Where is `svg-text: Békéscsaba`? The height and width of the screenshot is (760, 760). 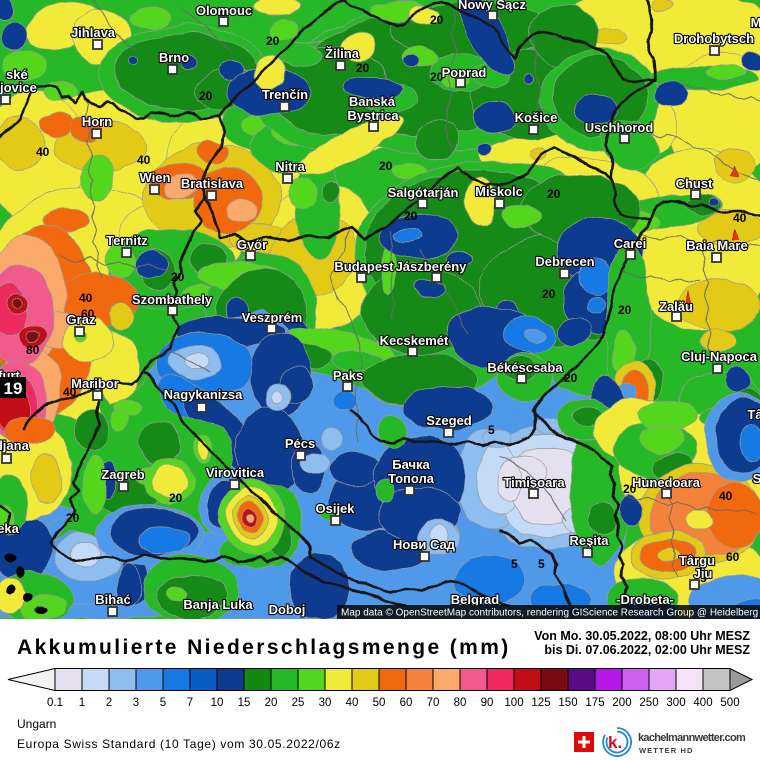 svg-text: Békéscsaba is located at coordinates (525, 367).